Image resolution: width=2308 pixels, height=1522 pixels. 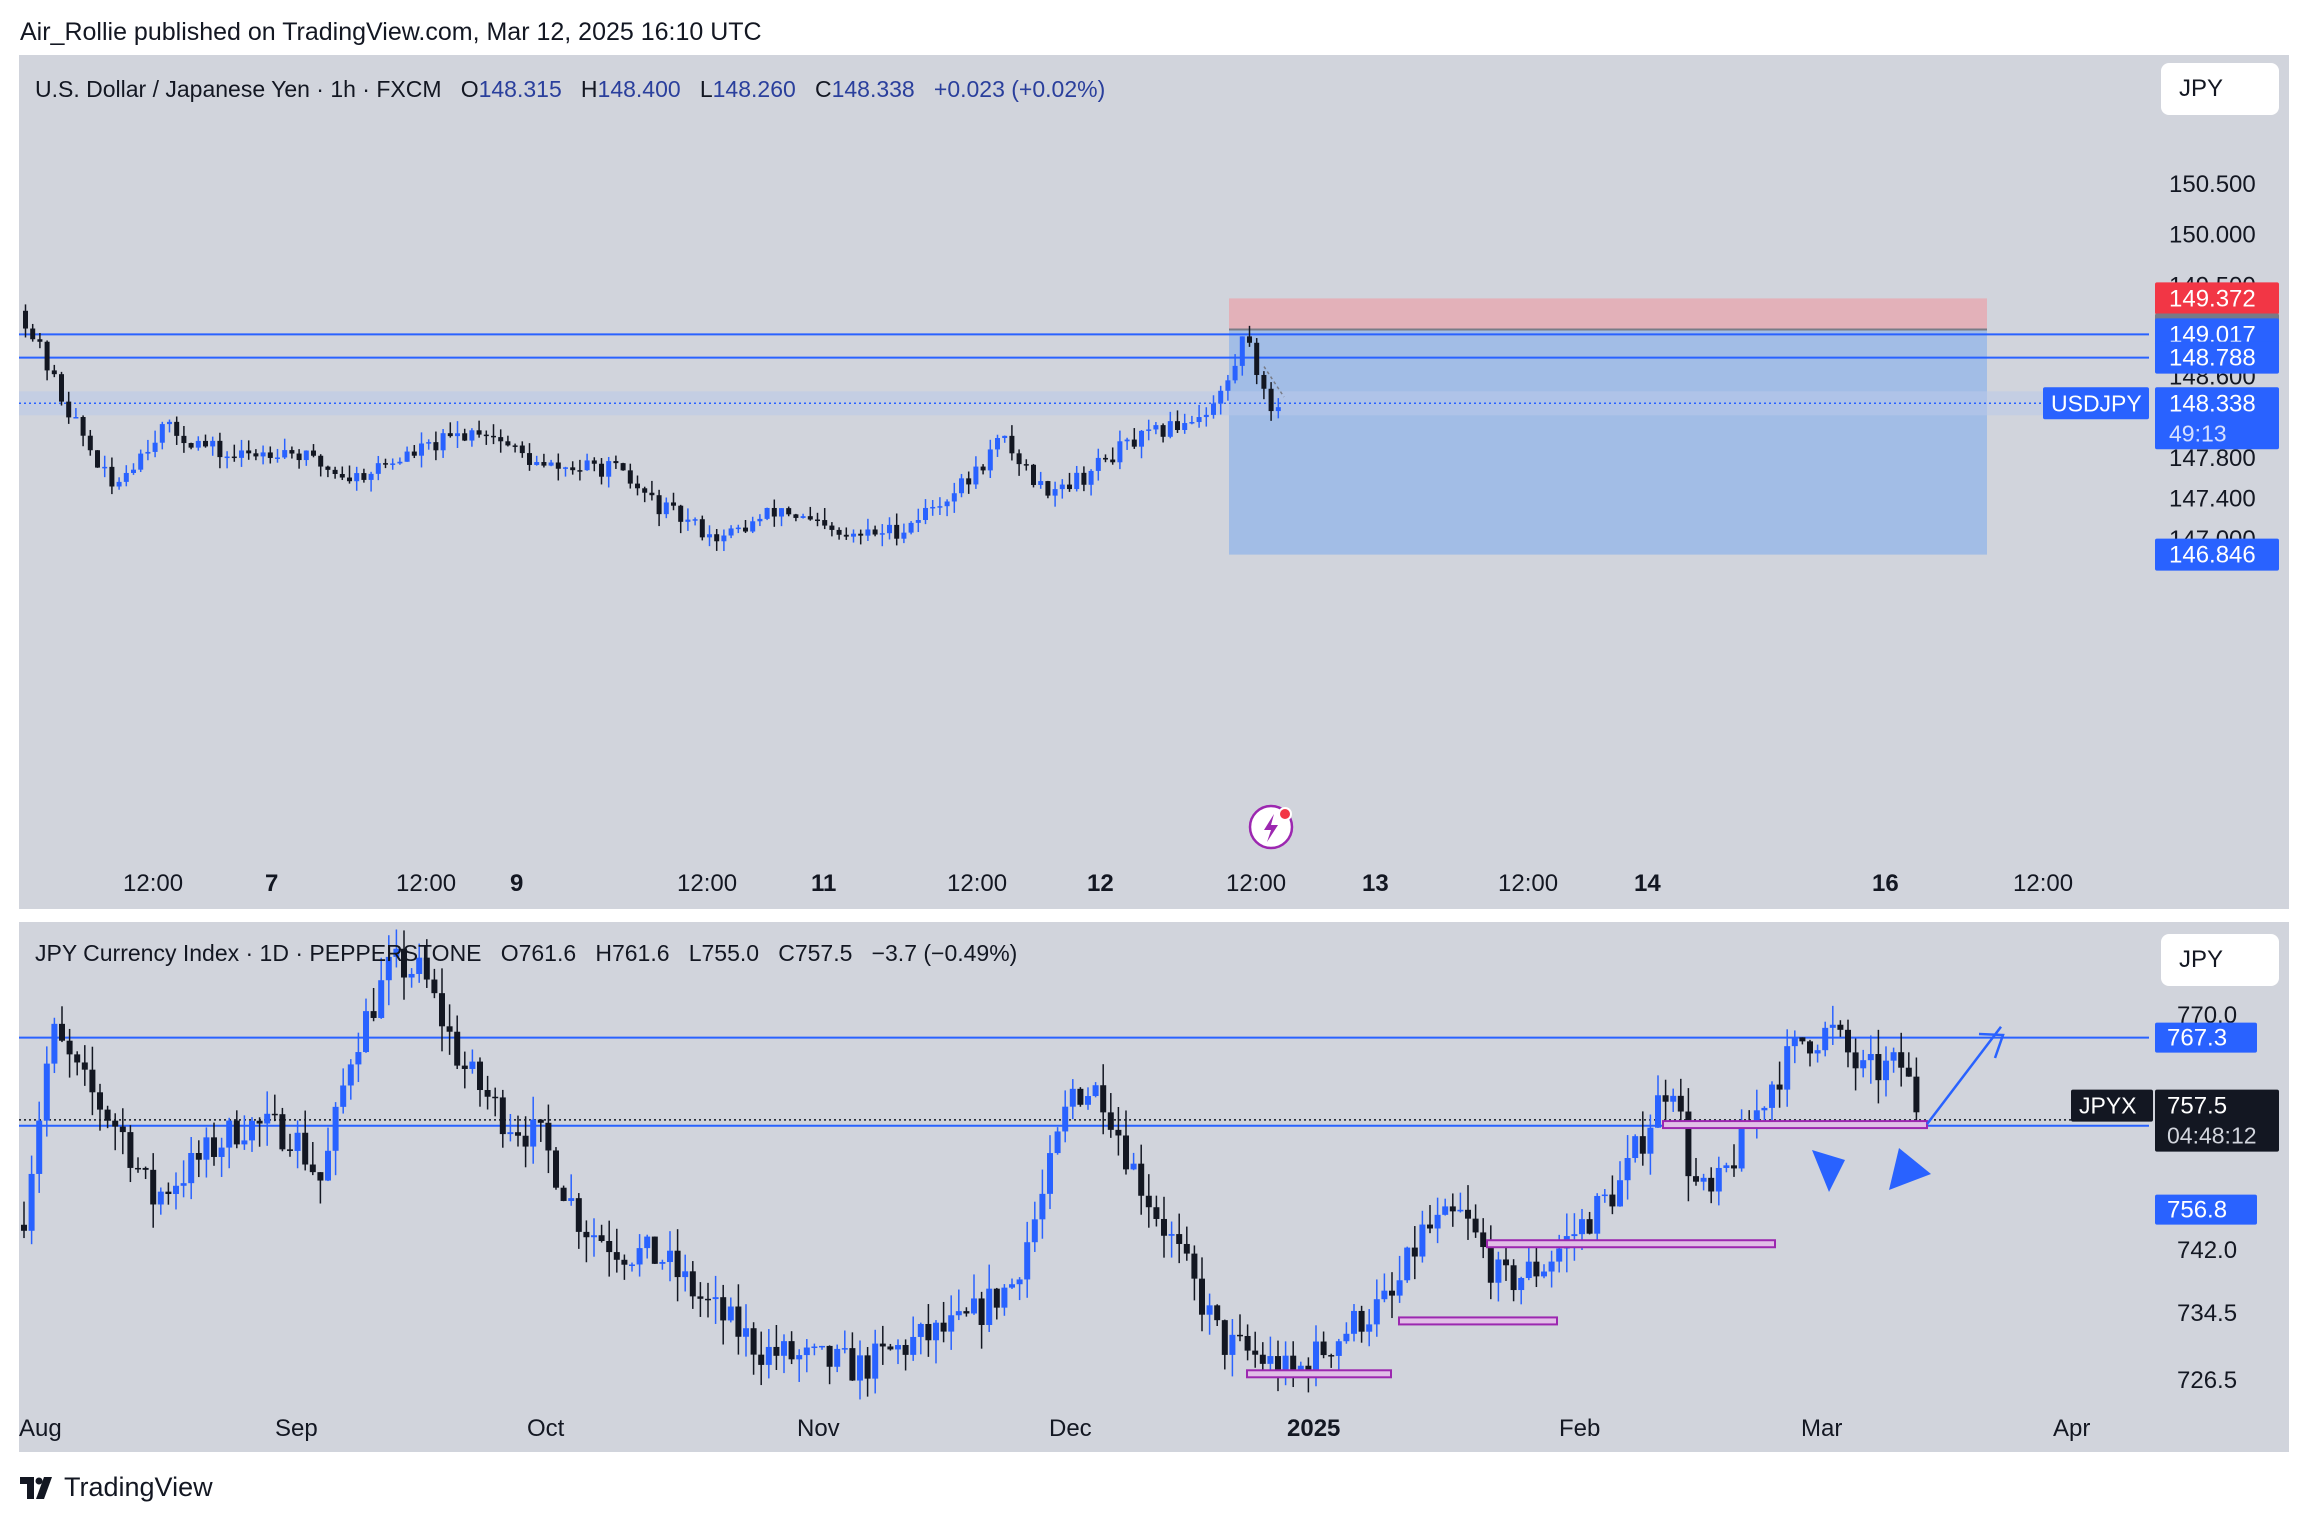 What do you see at coordinates (2220, 89) in the screenshot?
I see `currency-button-top: JPY` at bounding box center [2220, 89].